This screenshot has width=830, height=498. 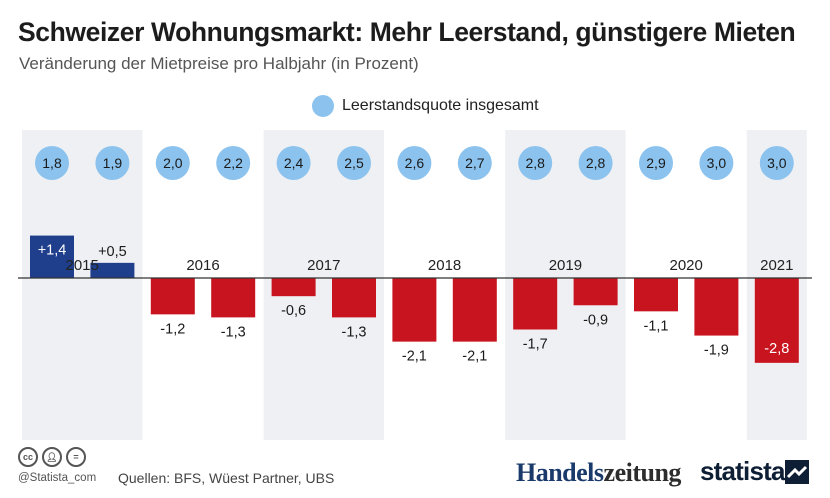 What do you see at coordinates (293, 311) in the screenshot?
I see `bar-value-label: -0,6` at bounding box center [293, 311].